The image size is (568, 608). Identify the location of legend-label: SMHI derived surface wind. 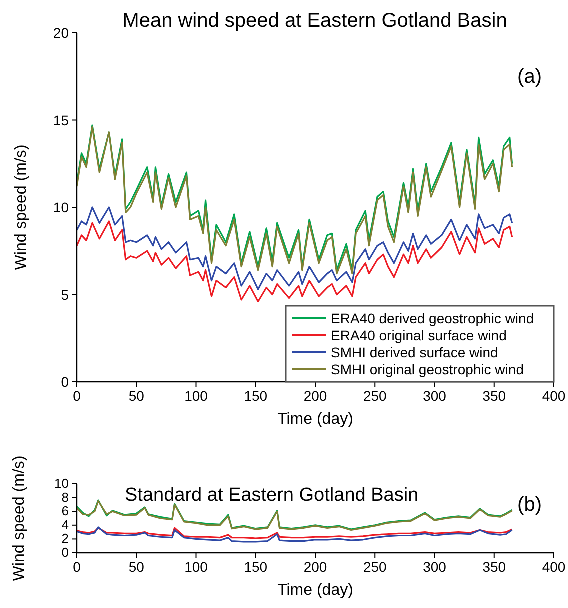
(414, 352).